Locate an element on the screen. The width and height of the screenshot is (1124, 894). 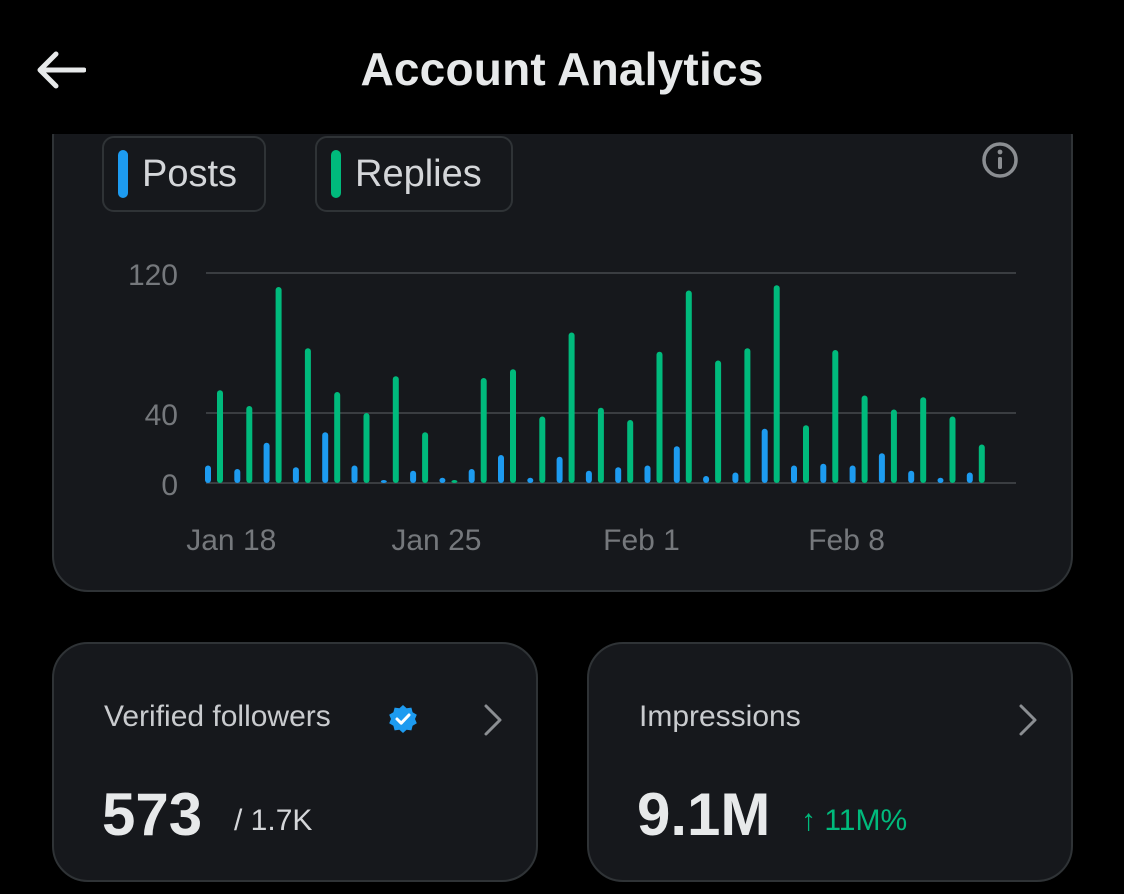
x-tick-label: Jan 25 is located at coordinates (436, 540).